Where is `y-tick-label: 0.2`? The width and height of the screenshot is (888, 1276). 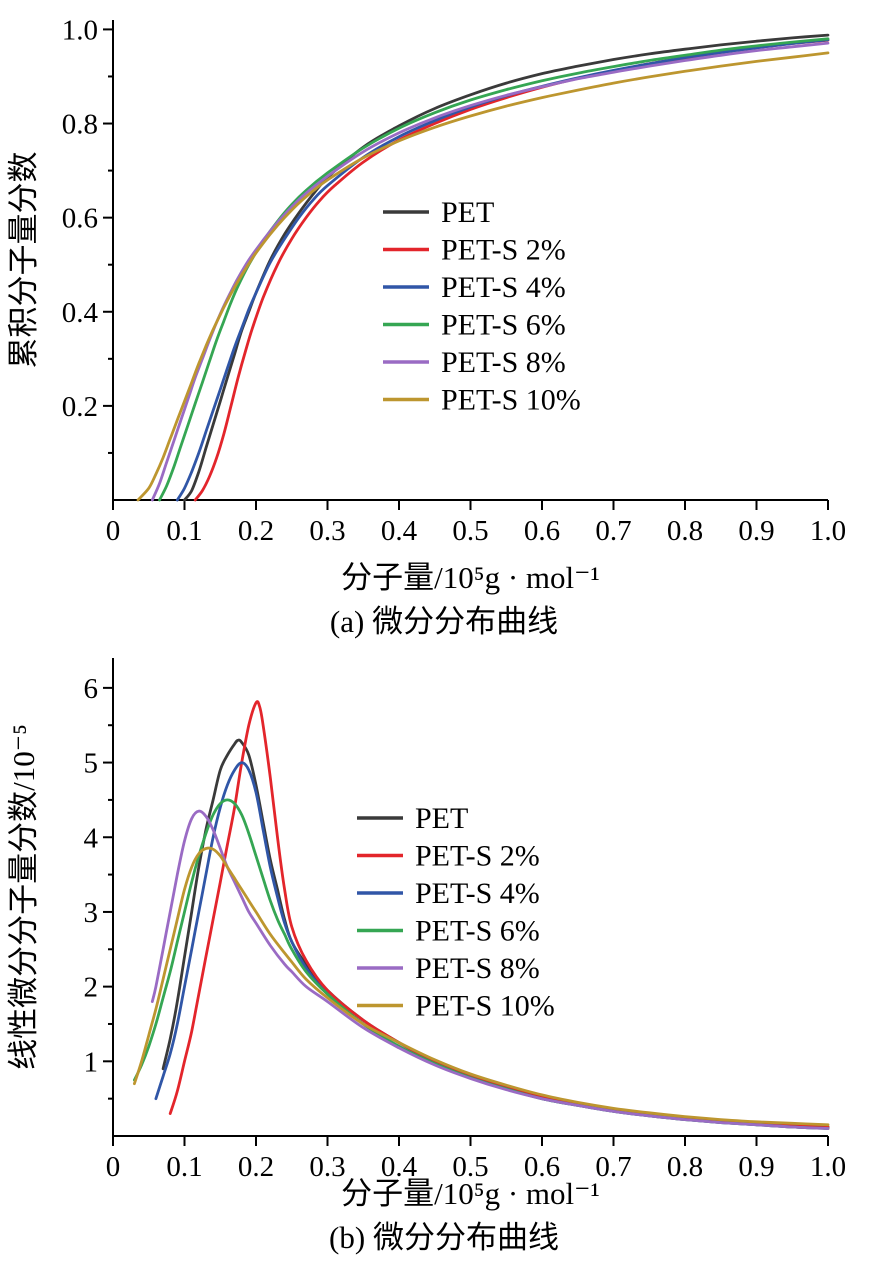
y-tick-label: 0.2 is located at coordinates (80, 407).